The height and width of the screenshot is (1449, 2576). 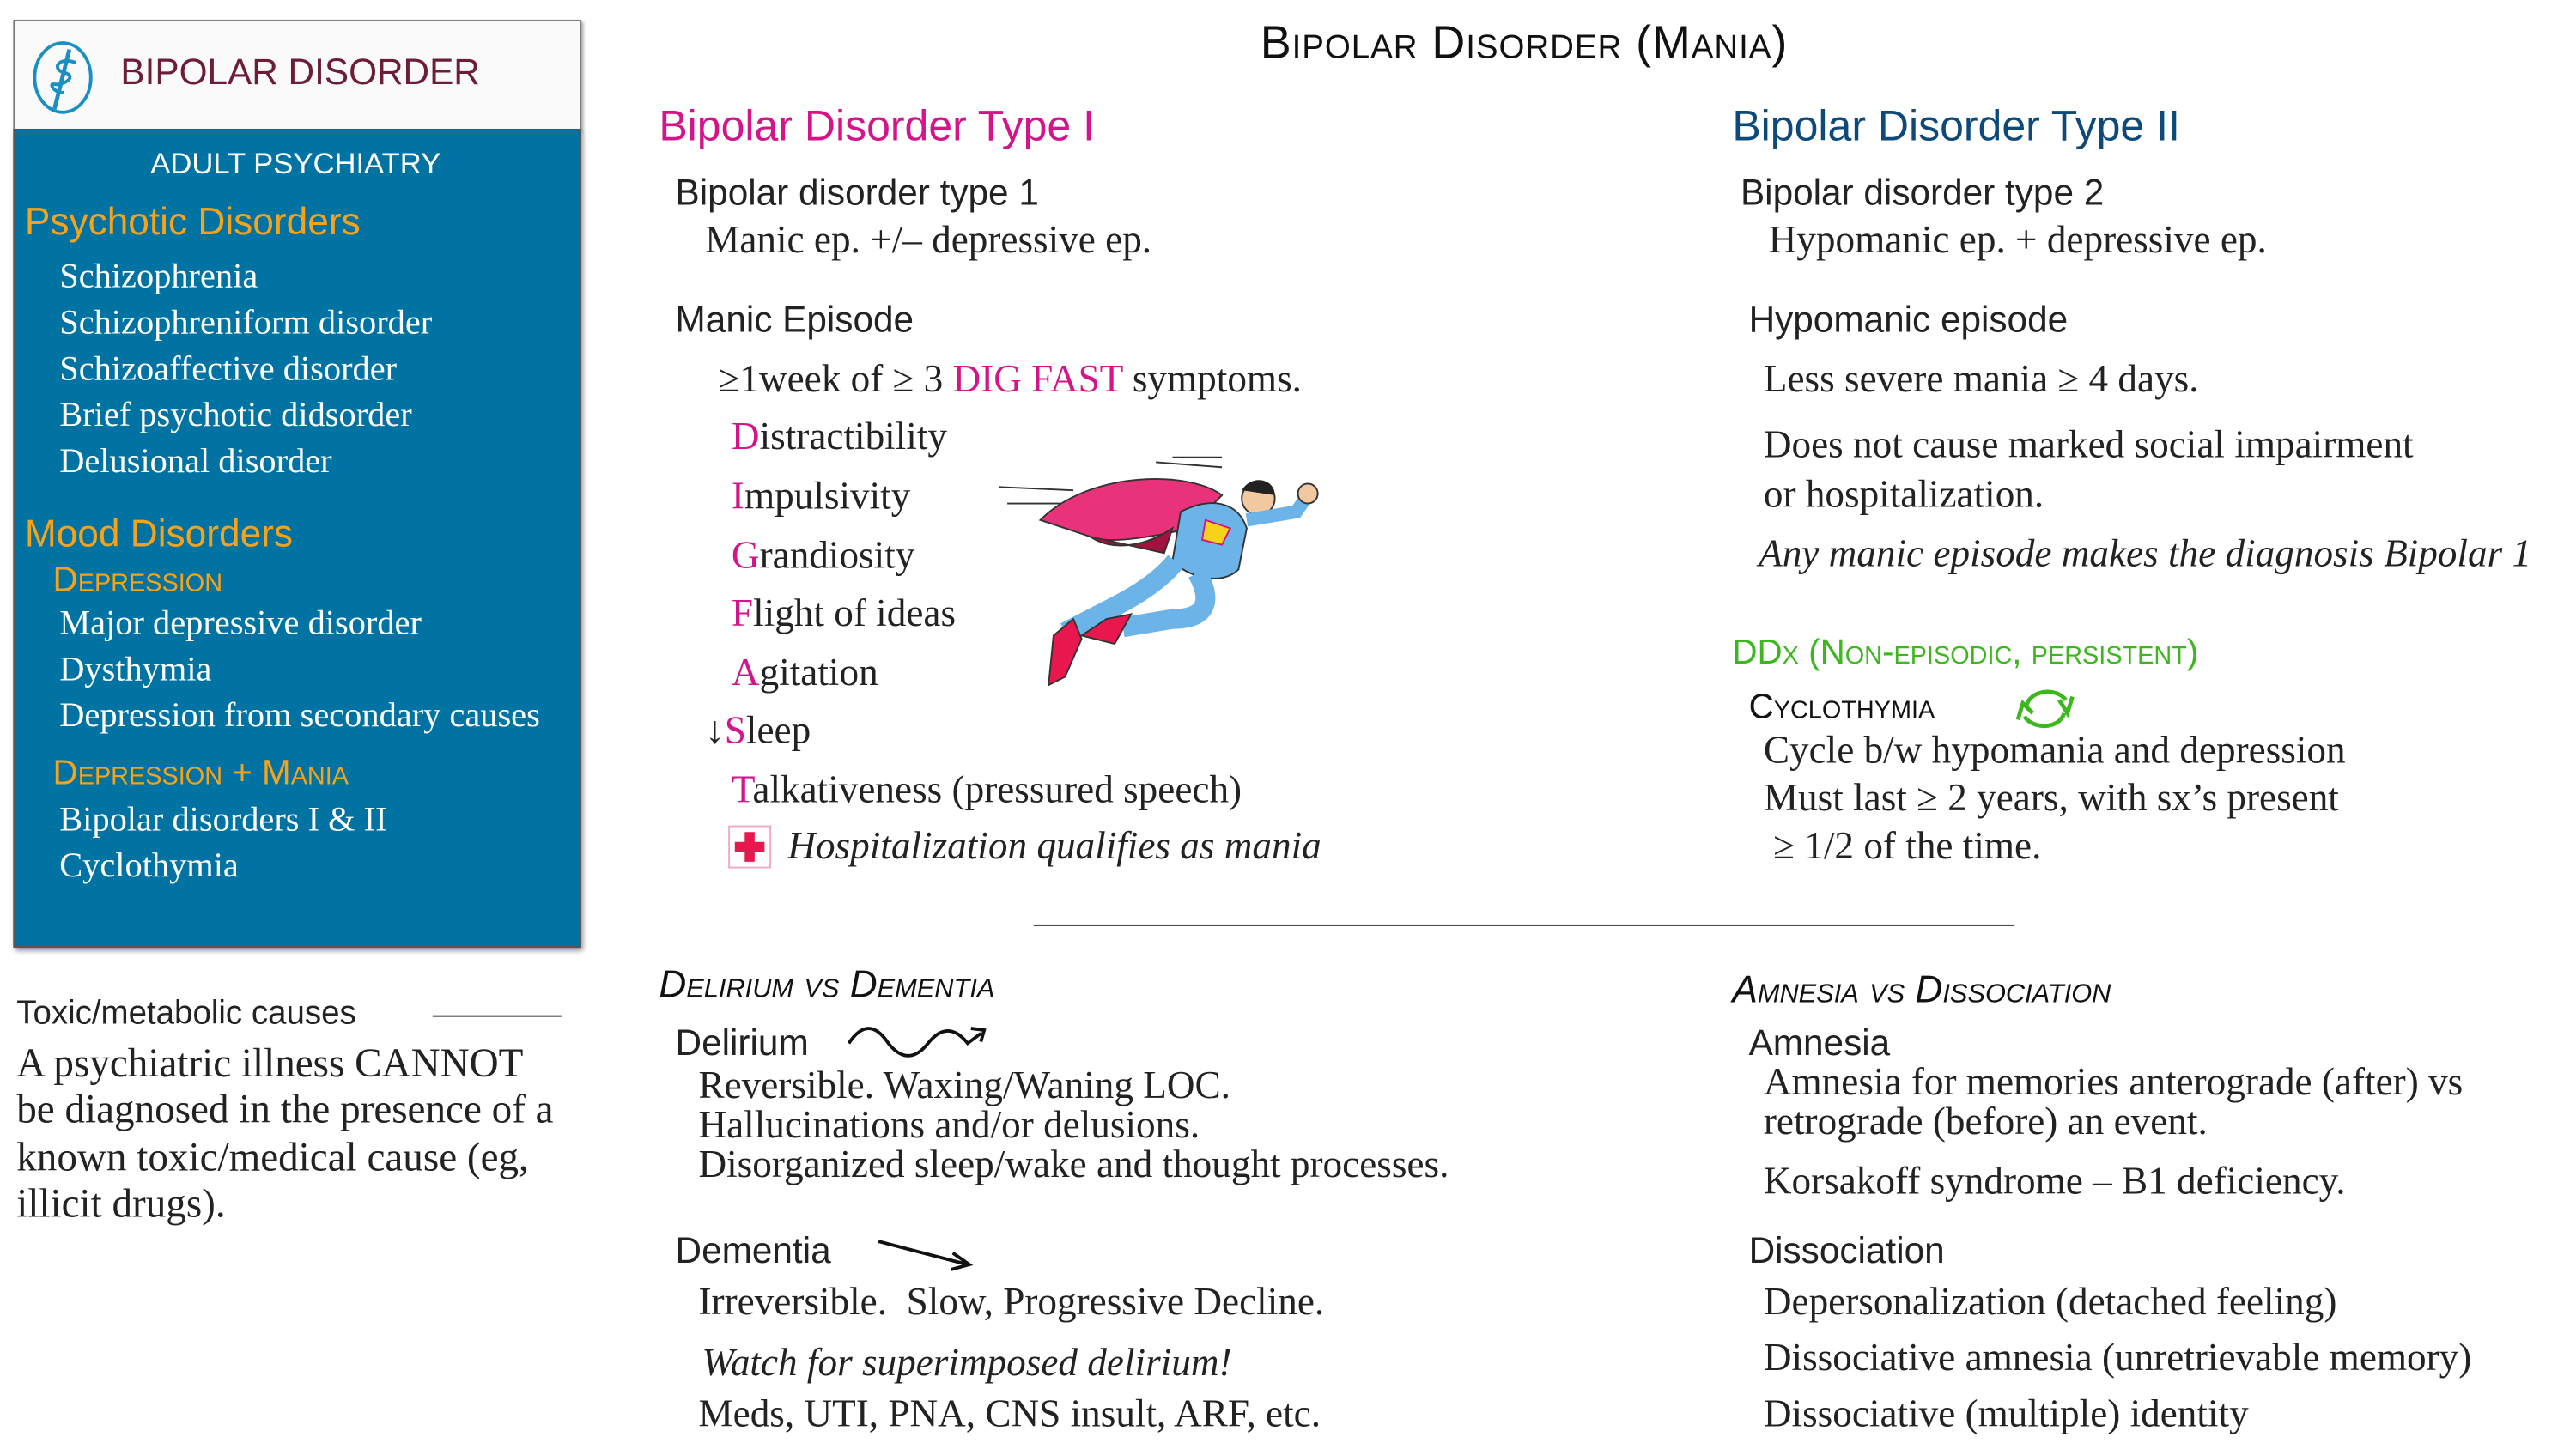 What do you see at coordinates (1842, 707) in the screenshot?
I see `cyclothymia-heading: Cyclothymia` at bounding box center [1842, 707].